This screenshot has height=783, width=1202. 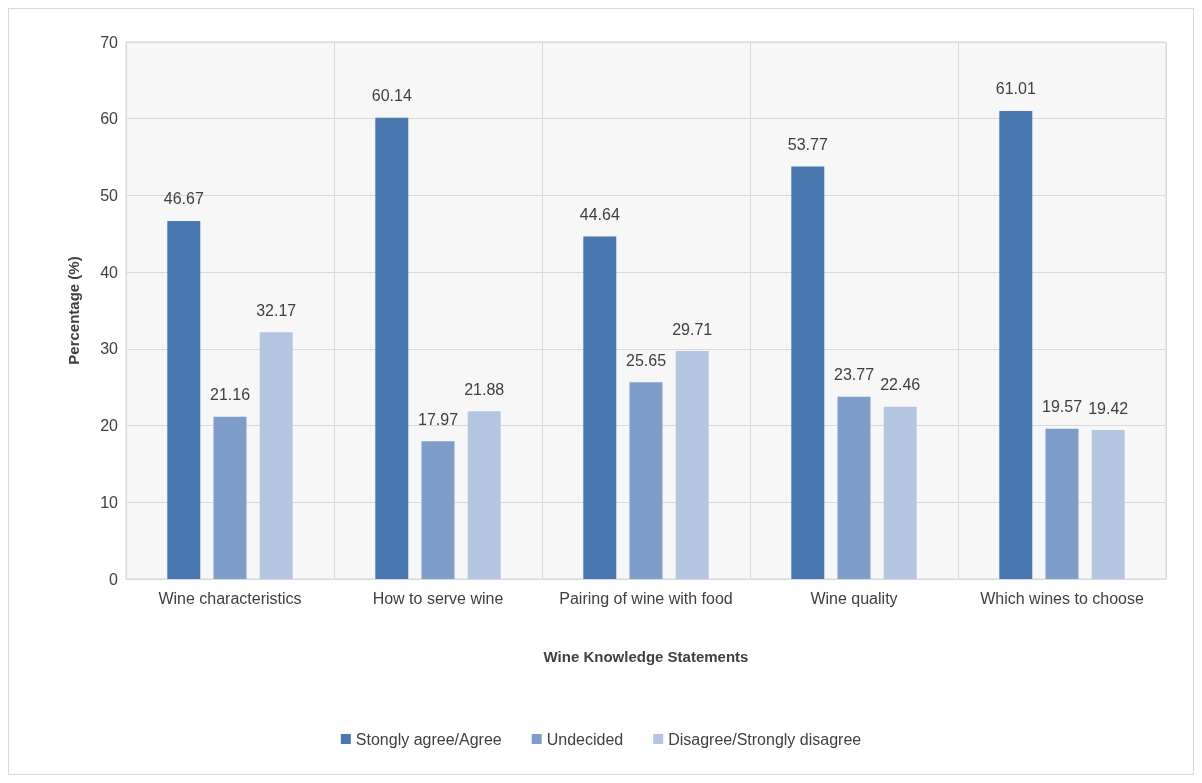 I want to click on y-tick-label: 0, so click(x=114, y=579).